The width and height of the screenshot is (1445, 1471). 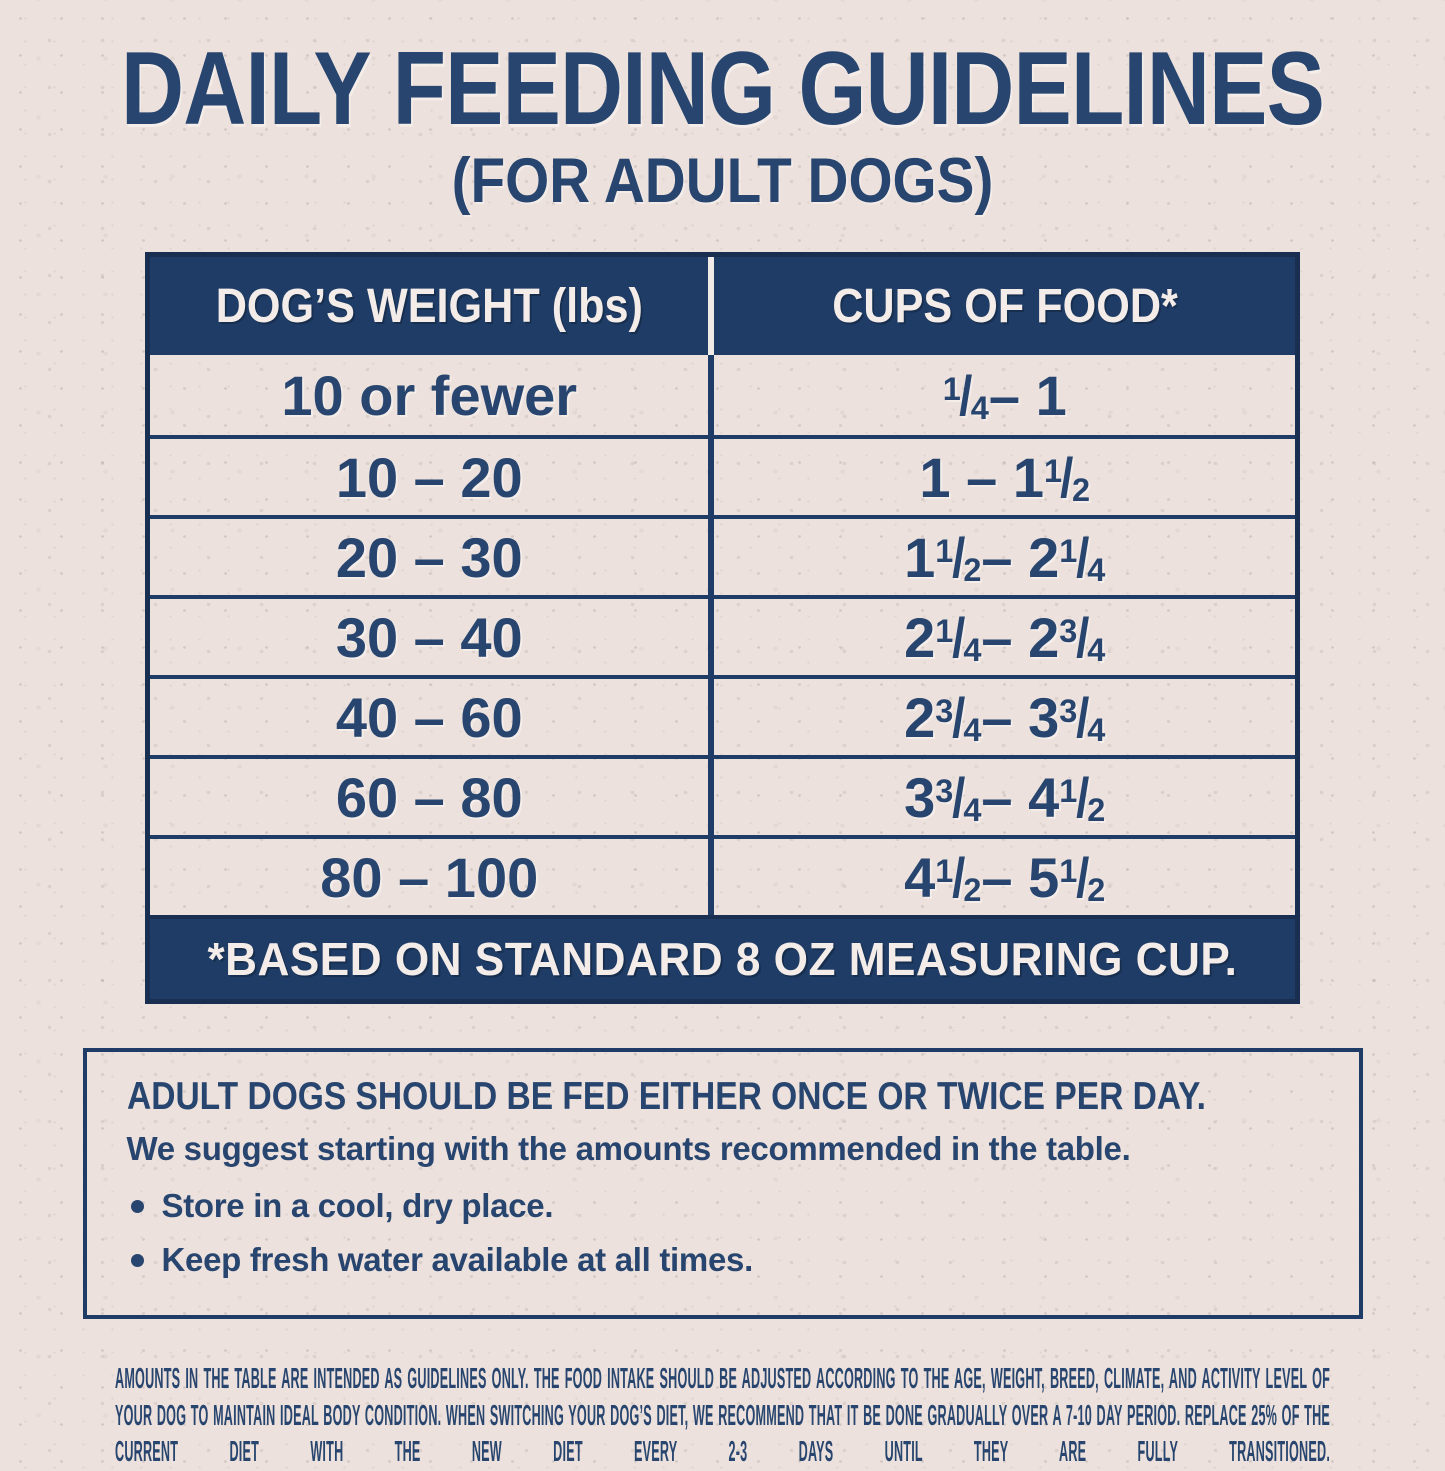 What do you see at coordinates (457, 1260) in the screenshot?
I see `bullet-text-water: Keep fresh water available at all times.` at bounding box center [457, 1260].